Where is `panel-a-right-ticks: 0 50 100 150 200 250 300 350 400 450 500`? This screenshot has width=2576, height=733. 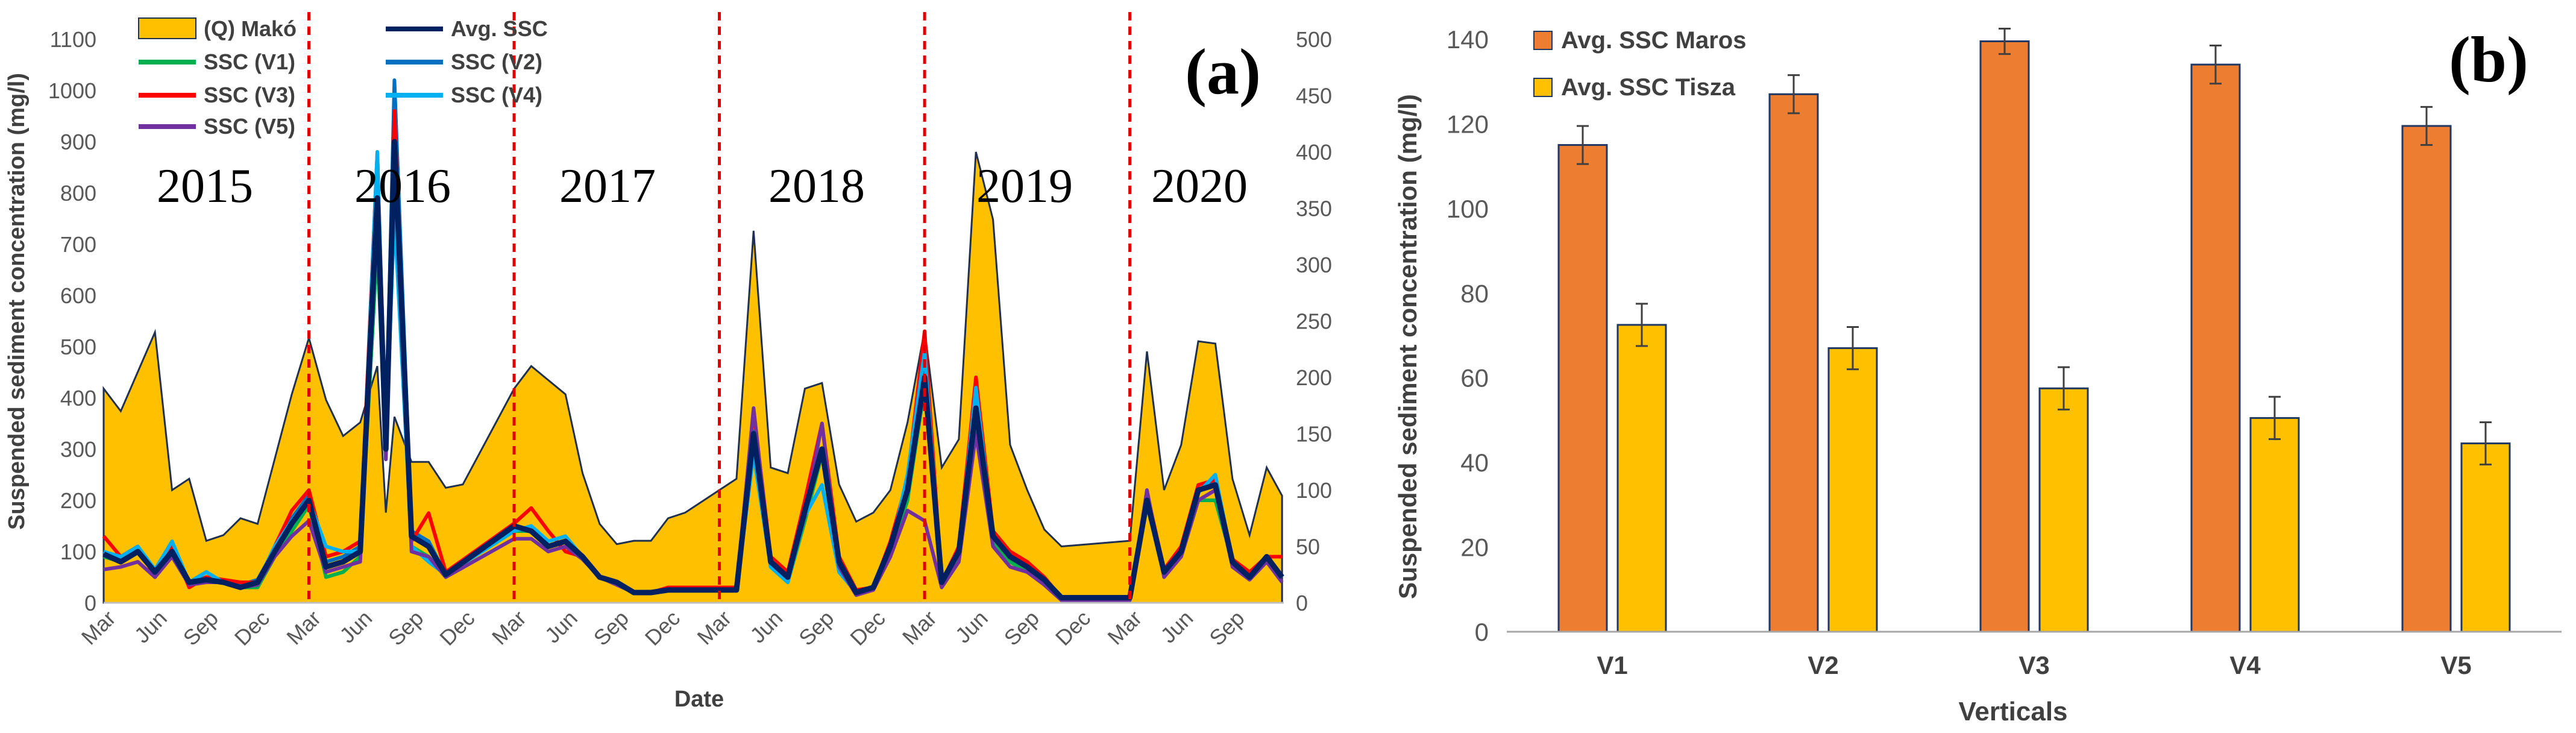
panel-a-right-ticks: 0 50 100 150 200 250 300 350 400 450 500 is located at coordinates (1314, 321).